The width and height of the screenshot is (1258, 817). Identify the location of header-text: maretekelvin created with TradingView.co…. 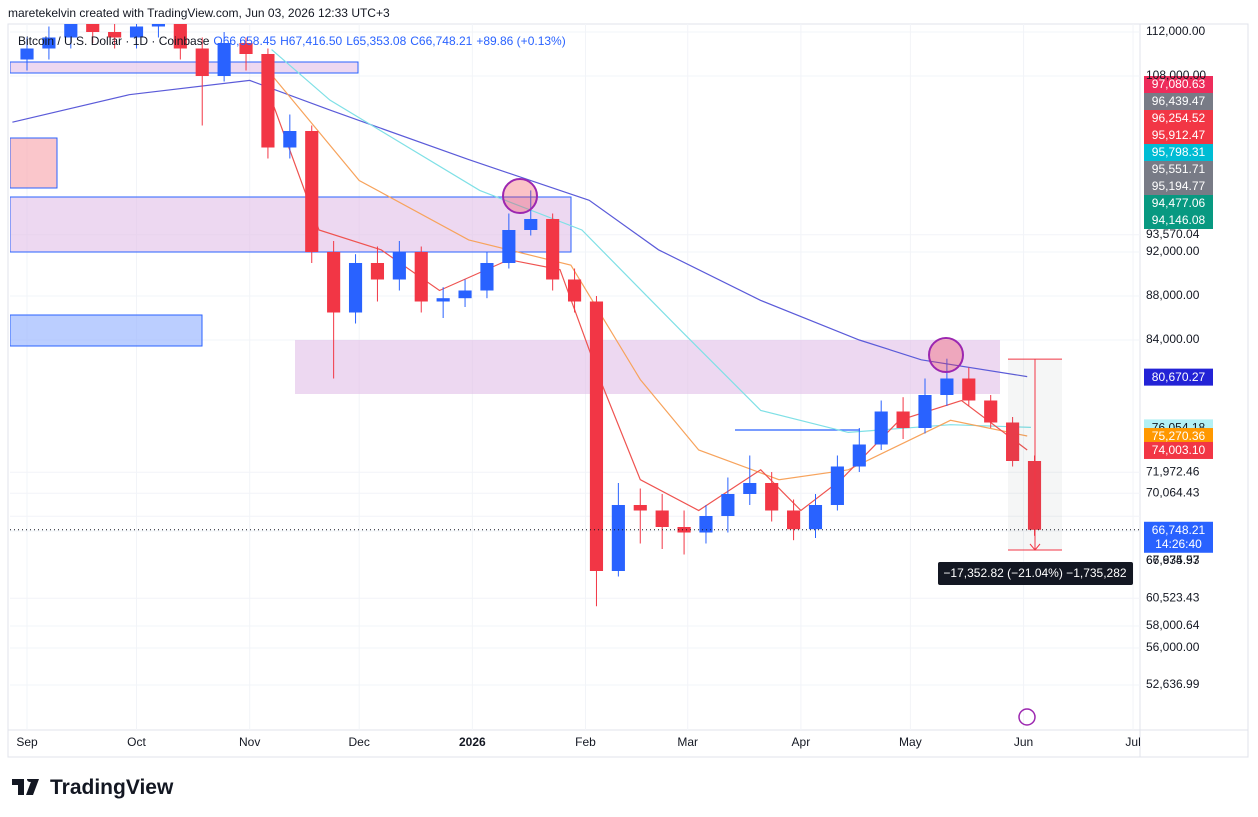
(199, 13).